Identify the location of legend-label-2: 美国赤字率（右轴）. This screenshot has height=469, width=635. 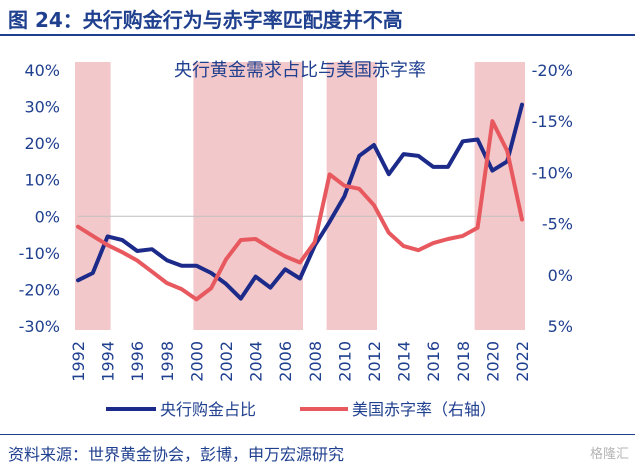
(424, 409).